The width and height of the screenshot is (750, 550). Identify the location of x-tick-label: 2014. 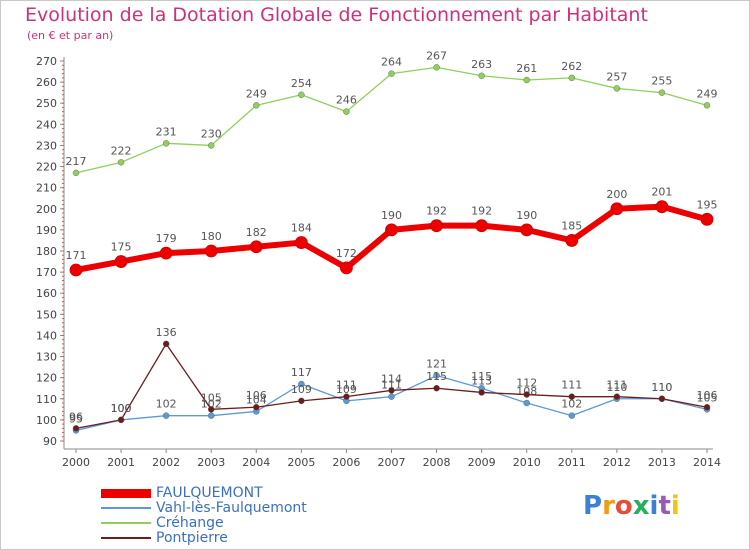
(707, 462).